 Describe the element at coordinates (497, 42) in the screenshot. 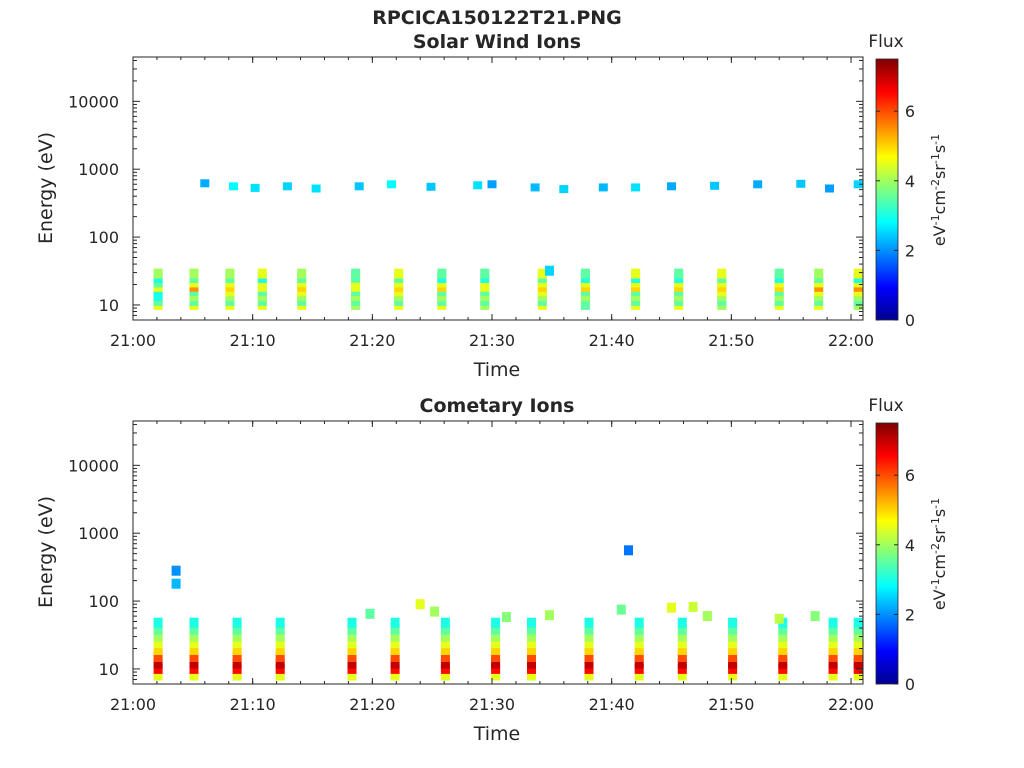

I see `panel-title: Solar Wind Ions` at that location.